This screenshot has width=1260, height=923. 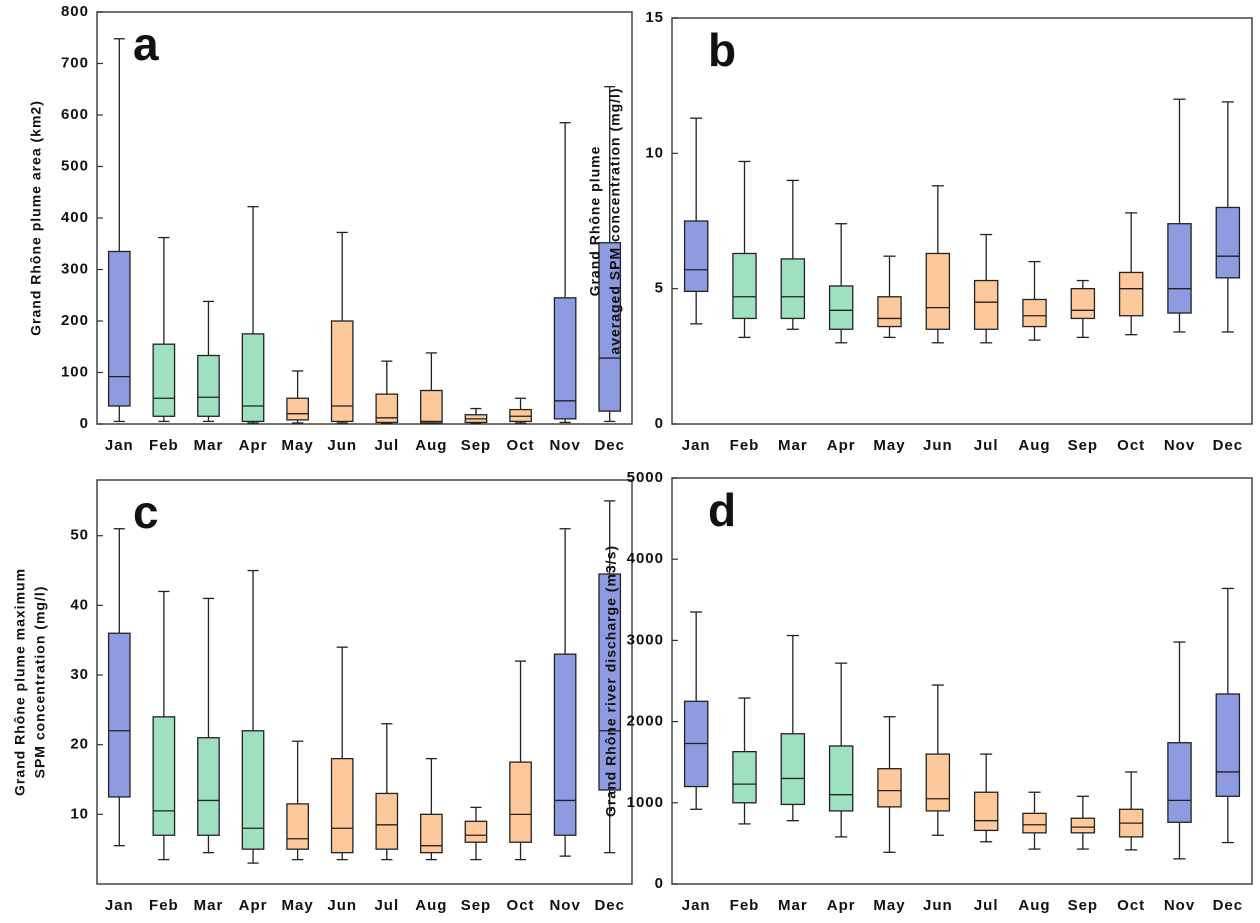 I want to click on y-axis-label: Grand Rhône plume area (km2), so click(x=36, y=218).